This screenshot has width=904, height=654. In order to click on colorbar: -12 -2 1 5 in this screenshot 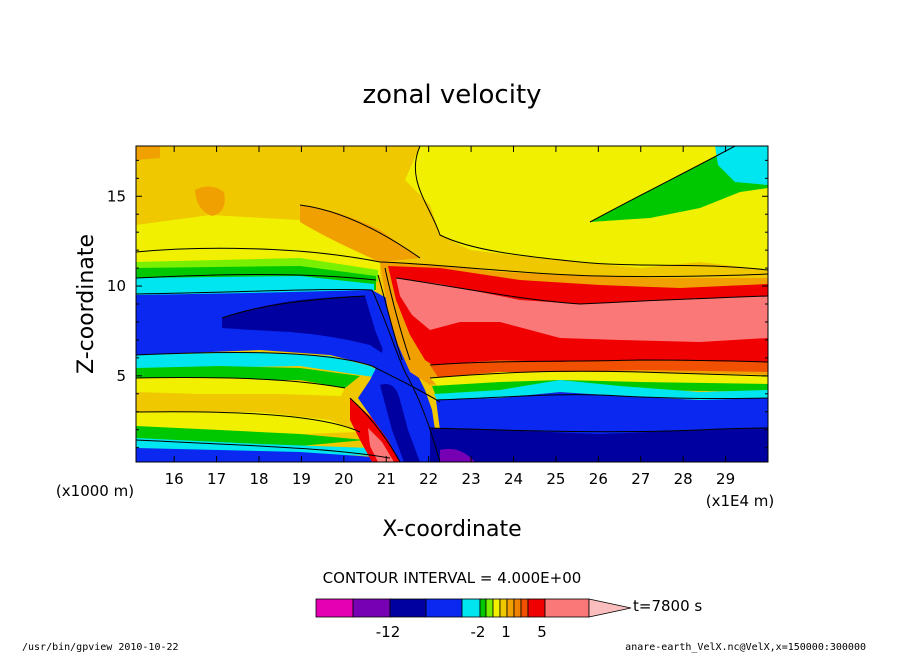, I will do `click(473, 619)`.